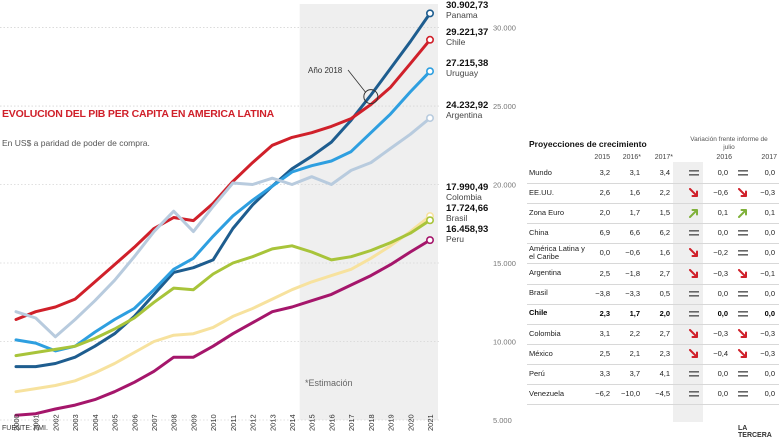 This screenshot has height=439, width=780. What do you see at coordinates (663, 157) in the screenshot?
I see `header-2017: 2017*` at bounding box center [663, 157].